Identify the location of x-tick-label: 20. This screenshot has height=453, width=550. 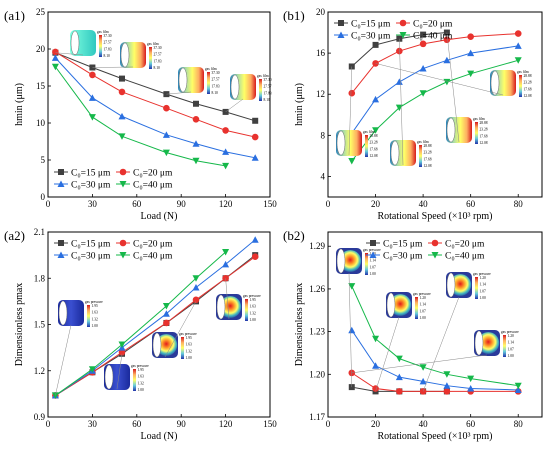
(376, 424).